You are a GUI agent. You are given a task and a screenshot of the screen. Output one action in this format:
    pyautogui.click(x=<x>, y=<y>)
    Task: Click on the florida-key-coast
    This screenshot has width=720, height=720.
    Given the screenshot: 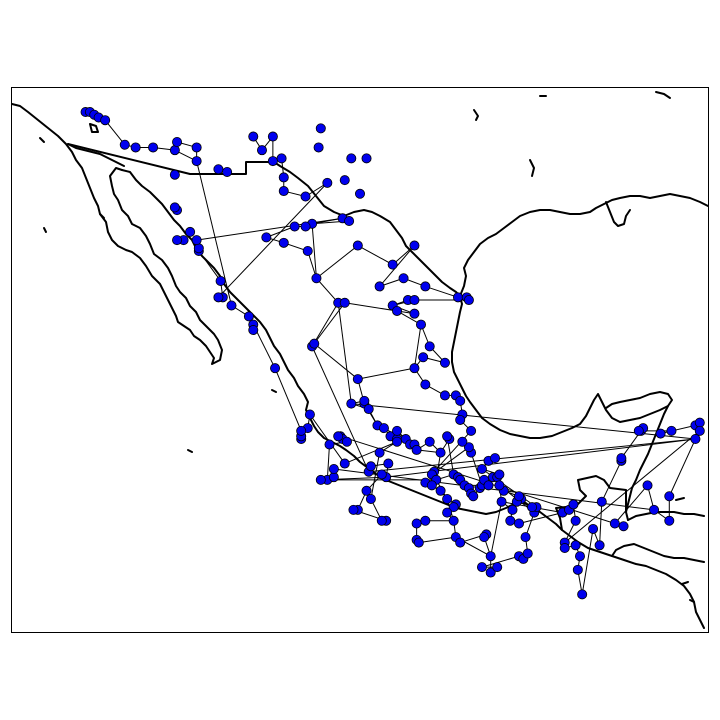 What is the action you would take?
    pyautogui.click(x=618, y=214)
    